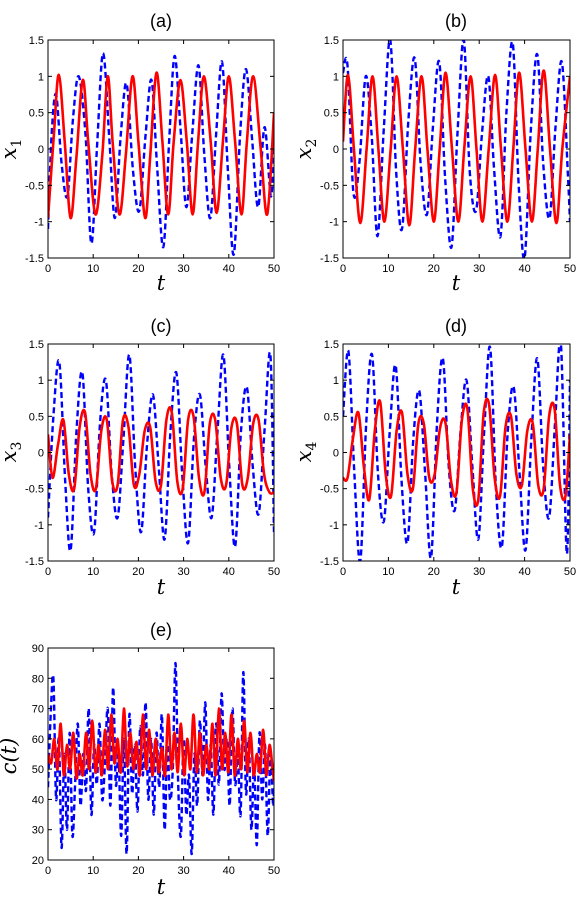 Image resolution: width=581 pixels, height=898 pixels. What do you see at coordinates (38, 679) in the screenshot?
I see `y-tick-label: 80` at bounding box center [38, 679].